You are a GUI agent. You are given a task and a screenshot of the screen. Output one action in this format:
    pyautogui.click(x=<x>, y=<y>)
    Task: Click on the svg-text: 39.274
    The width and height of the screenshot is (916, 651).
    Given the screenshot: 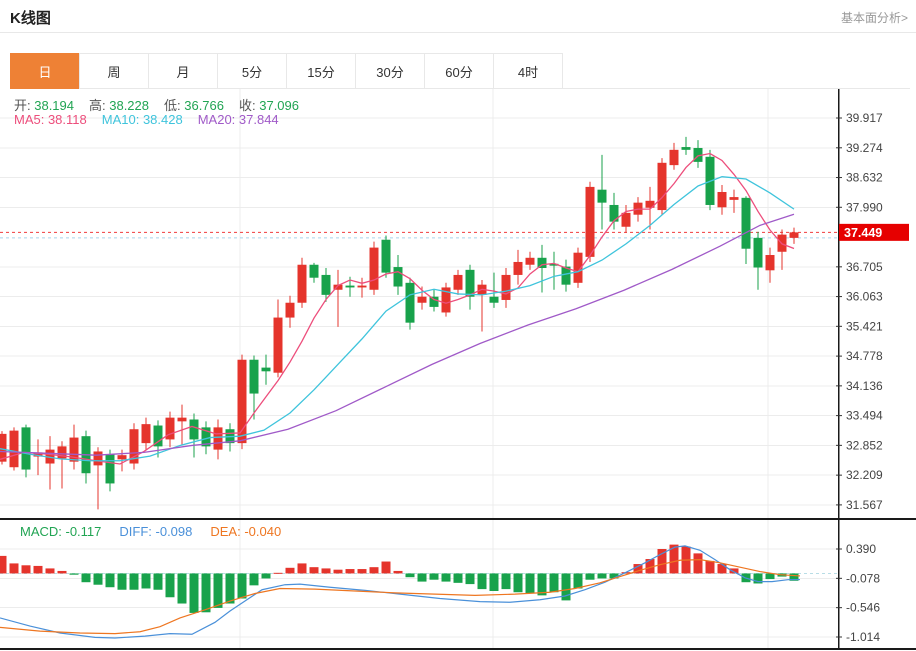 What is the action you would take?
    pyautogui.click(x=864, y=148)
    